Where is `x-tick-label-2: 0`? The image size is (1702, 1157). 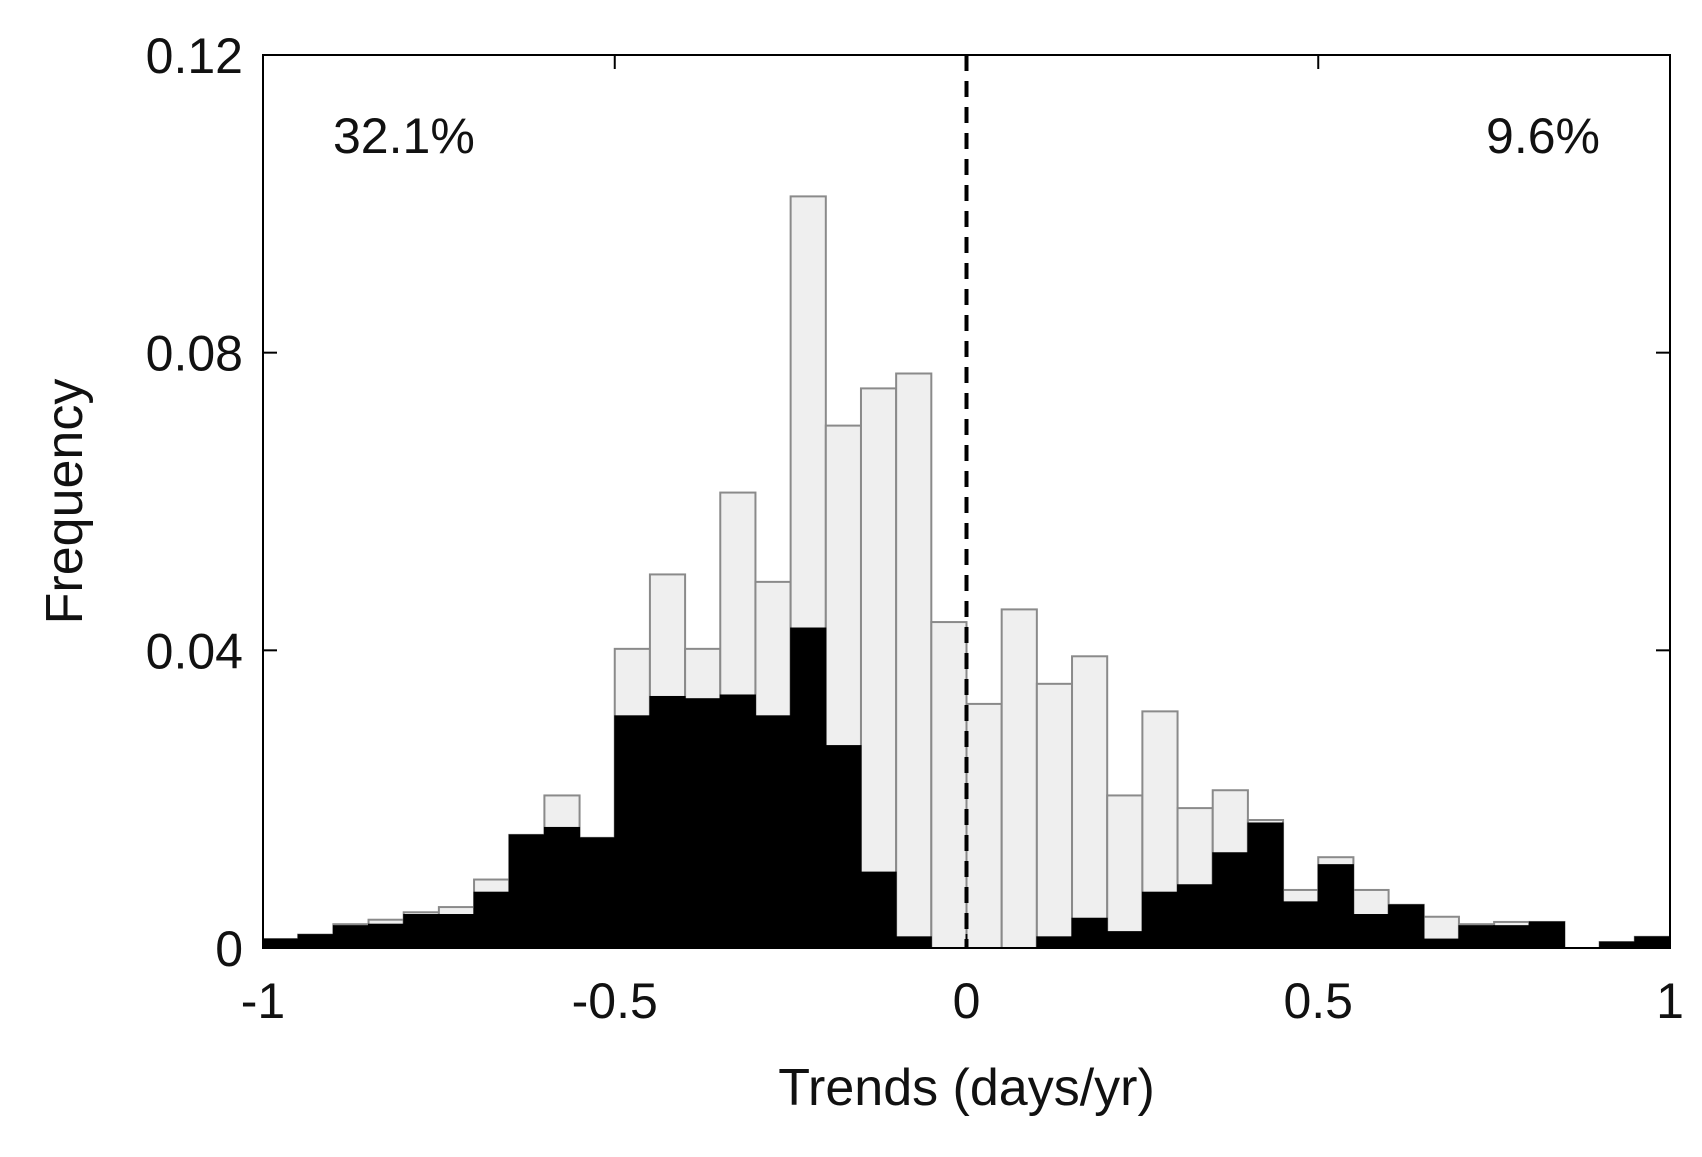 x-tick-label-2: 0 is located at coordinates (967, 1001).